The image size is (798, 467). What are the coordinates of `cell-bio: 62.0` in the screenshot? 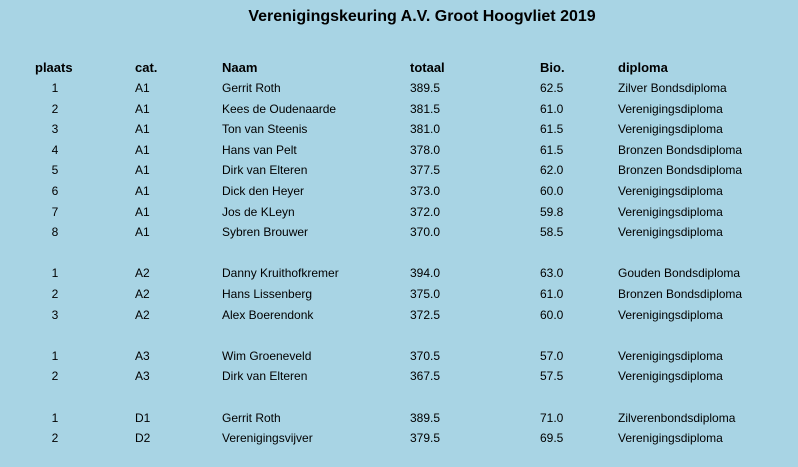 It's located at (552, 170).